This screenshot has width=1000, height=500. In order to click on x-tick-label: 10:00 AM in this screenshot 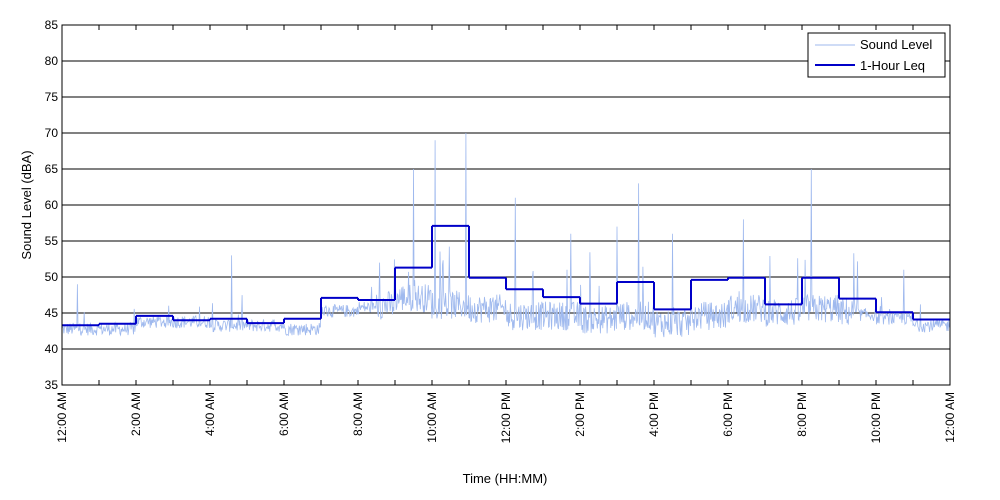, I will do `click(432, 417)`.